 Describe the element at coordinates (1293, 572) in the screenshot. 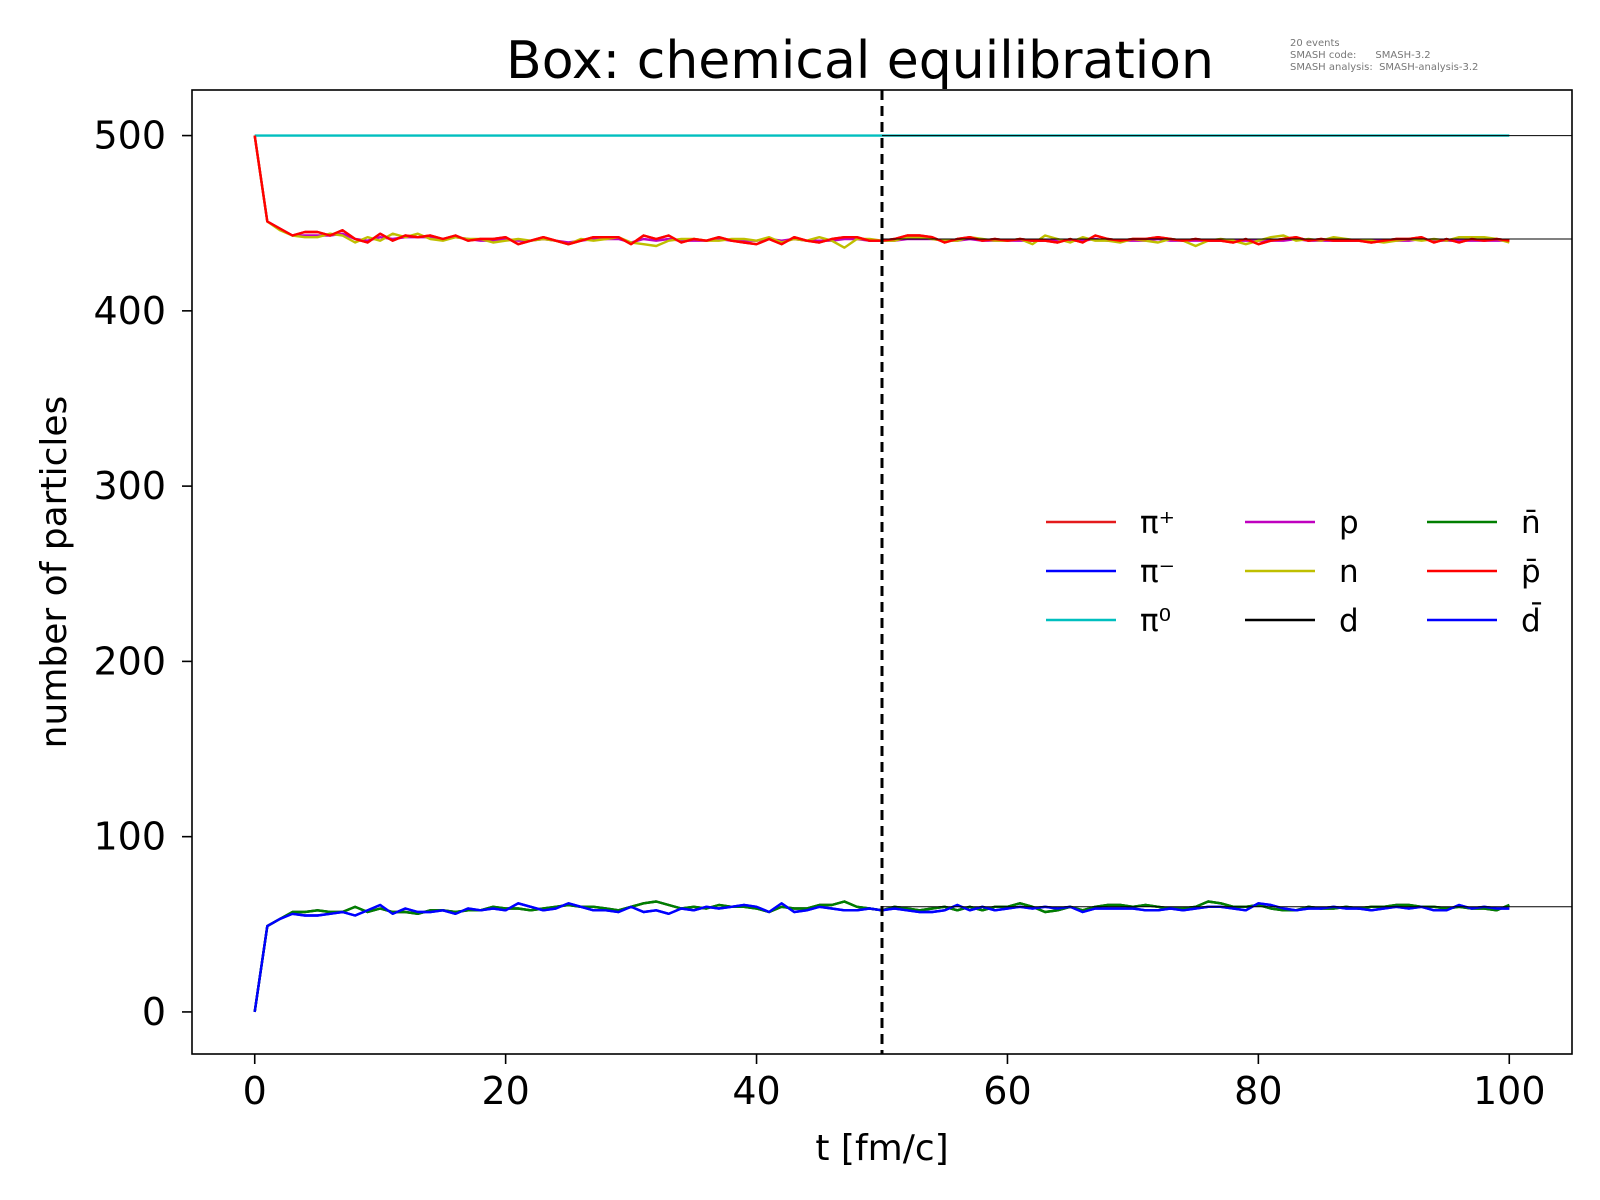

I see `legend: π⁺ π⁻ π⁰ pnd n̄ p̄ d̄` at that location.